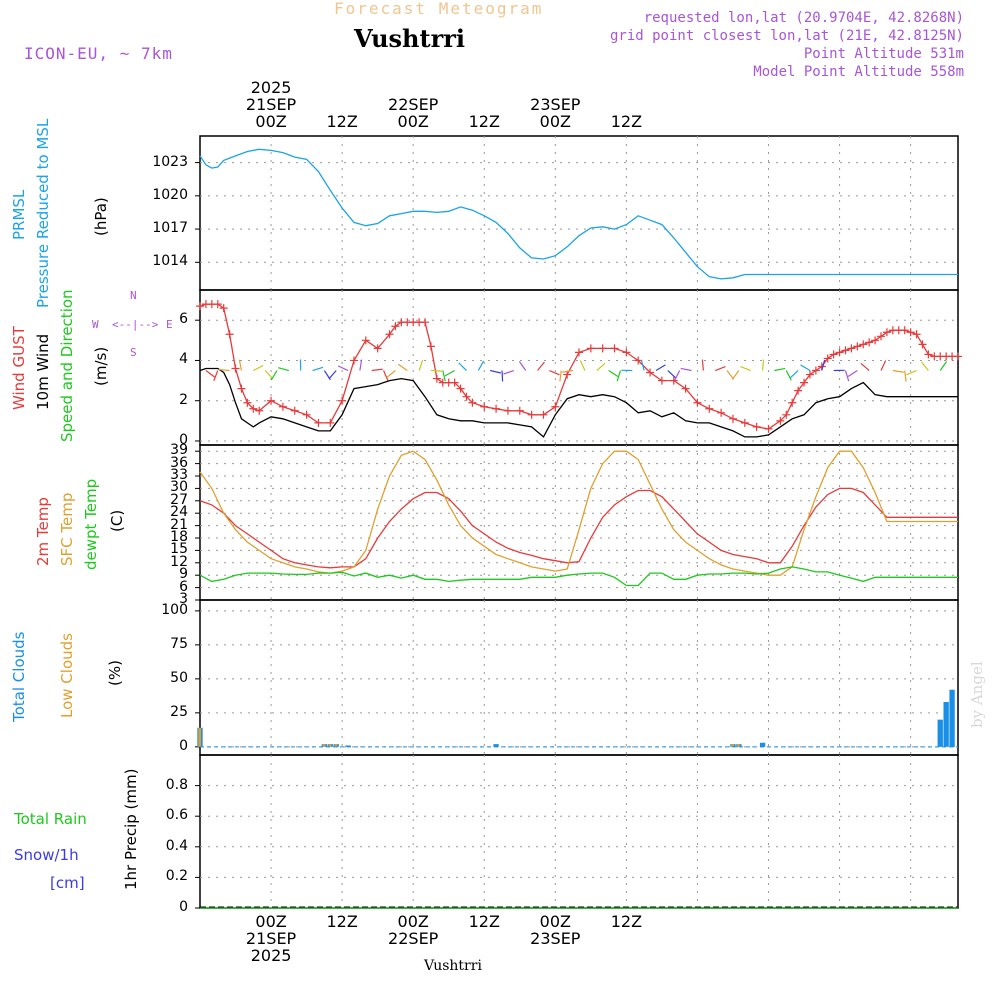 Image resolution: width=1000 pixels, height=1000 pixels. I want to click on y-tick-label: 15, so click(179, 549).